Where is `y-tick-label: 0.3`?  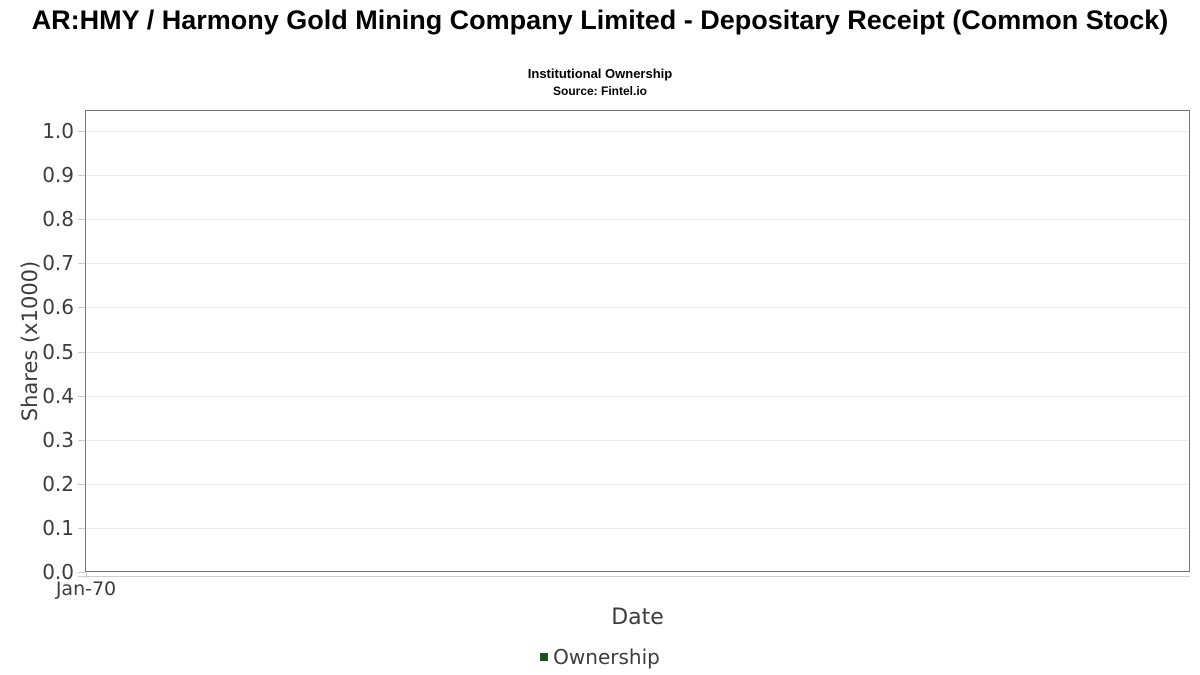
y-tick-label: 0.3 is located at coordinates (58, 440).